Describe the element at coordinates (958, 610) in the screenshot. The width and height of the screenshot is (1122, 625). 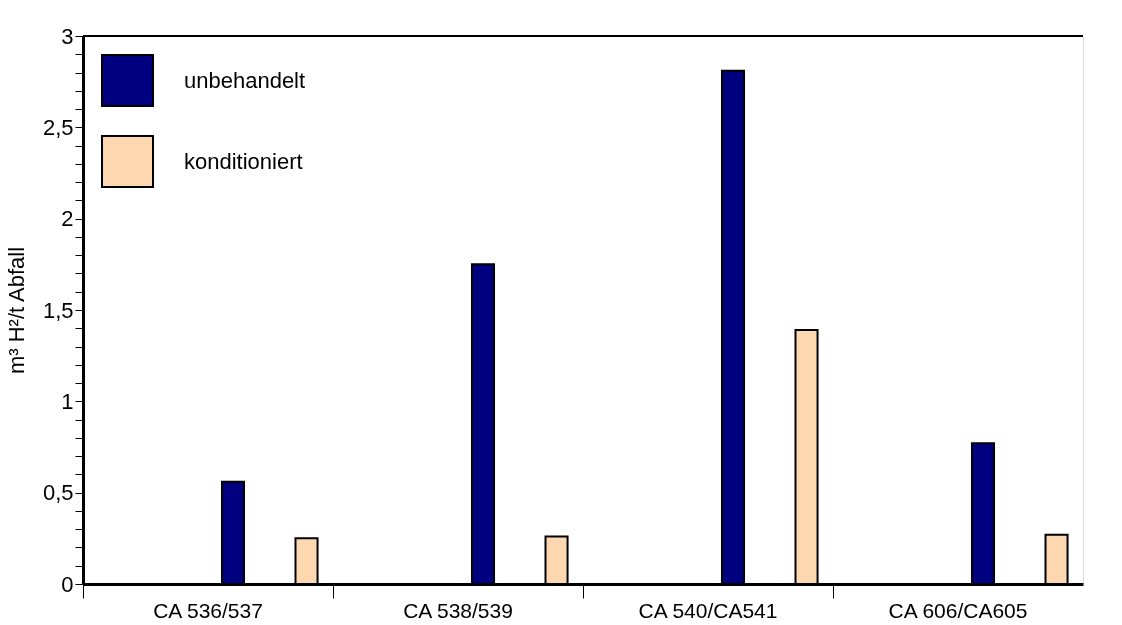
I see `x-tick-label: CA 606/CA605` at that location.